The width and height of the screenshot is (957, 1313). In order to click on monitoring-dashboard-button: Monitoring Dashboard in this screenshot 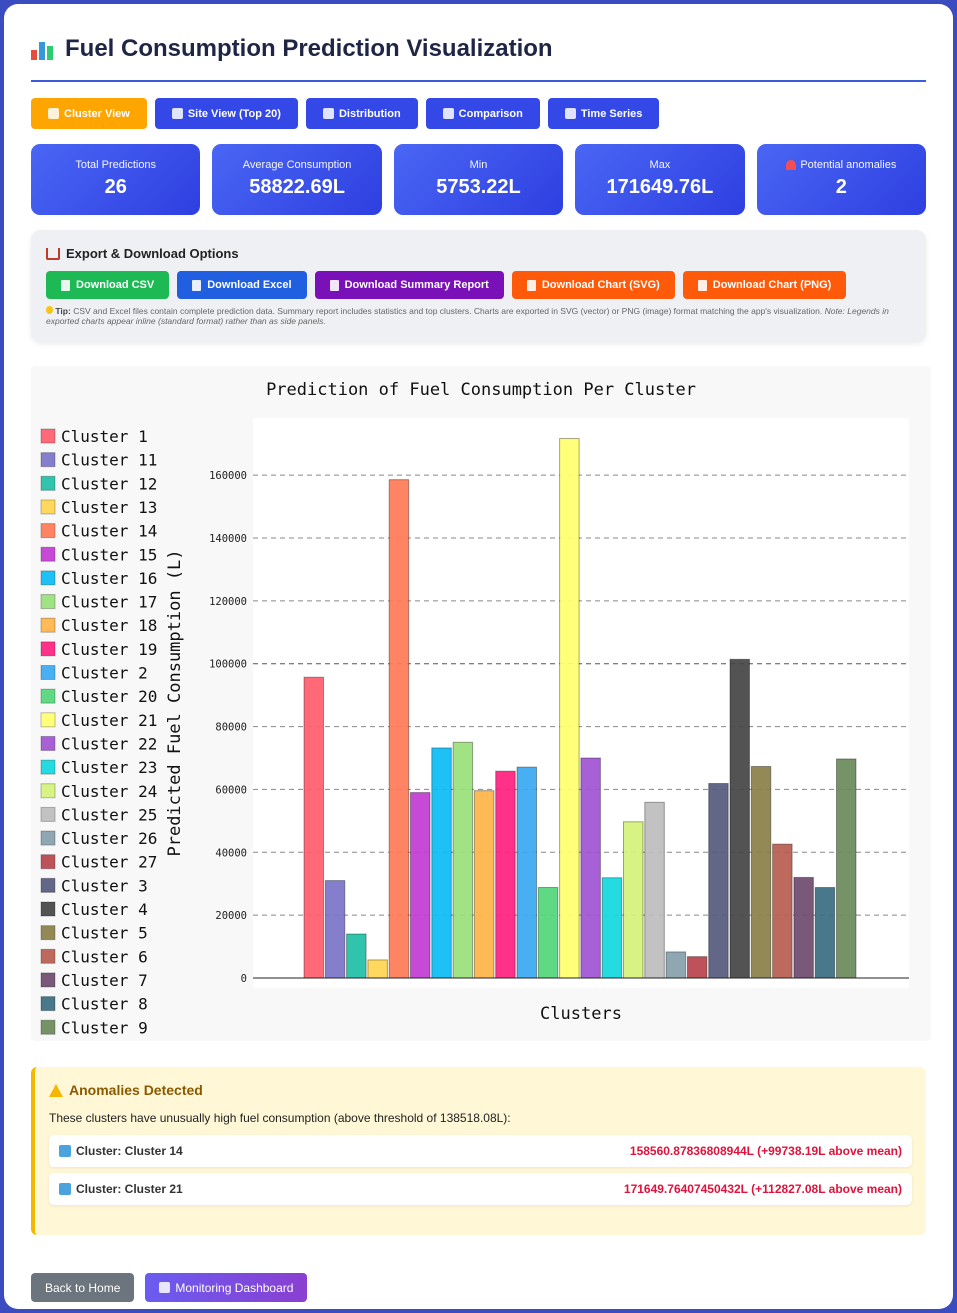, I will do `click(226, 1287)`.